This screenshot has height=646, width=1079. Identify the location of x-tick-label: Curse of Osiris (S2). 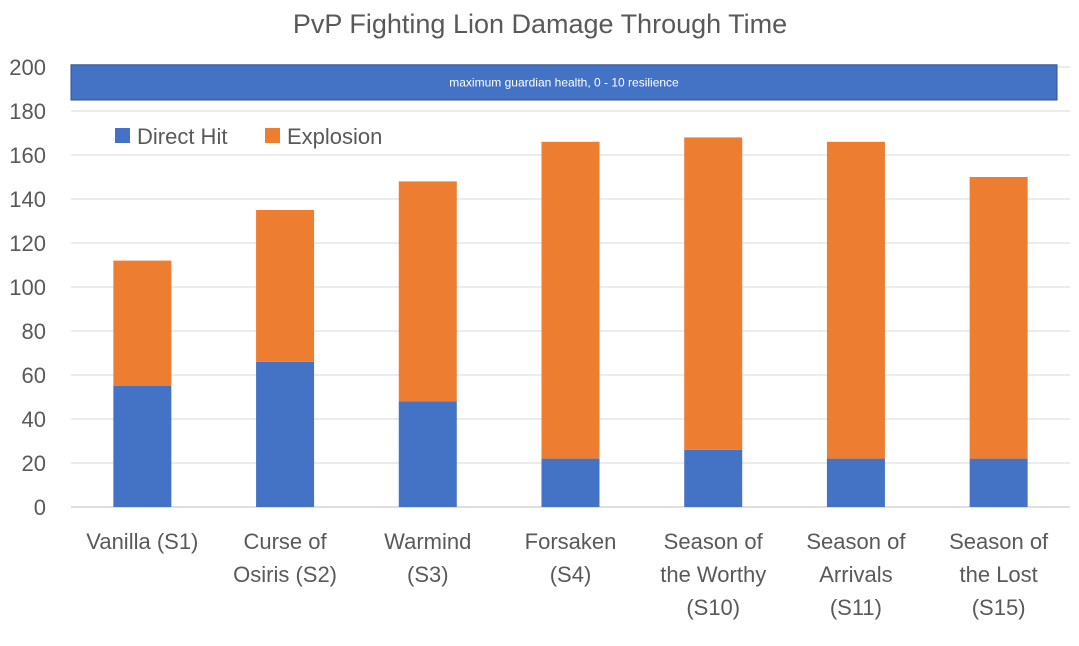
(285, 558).